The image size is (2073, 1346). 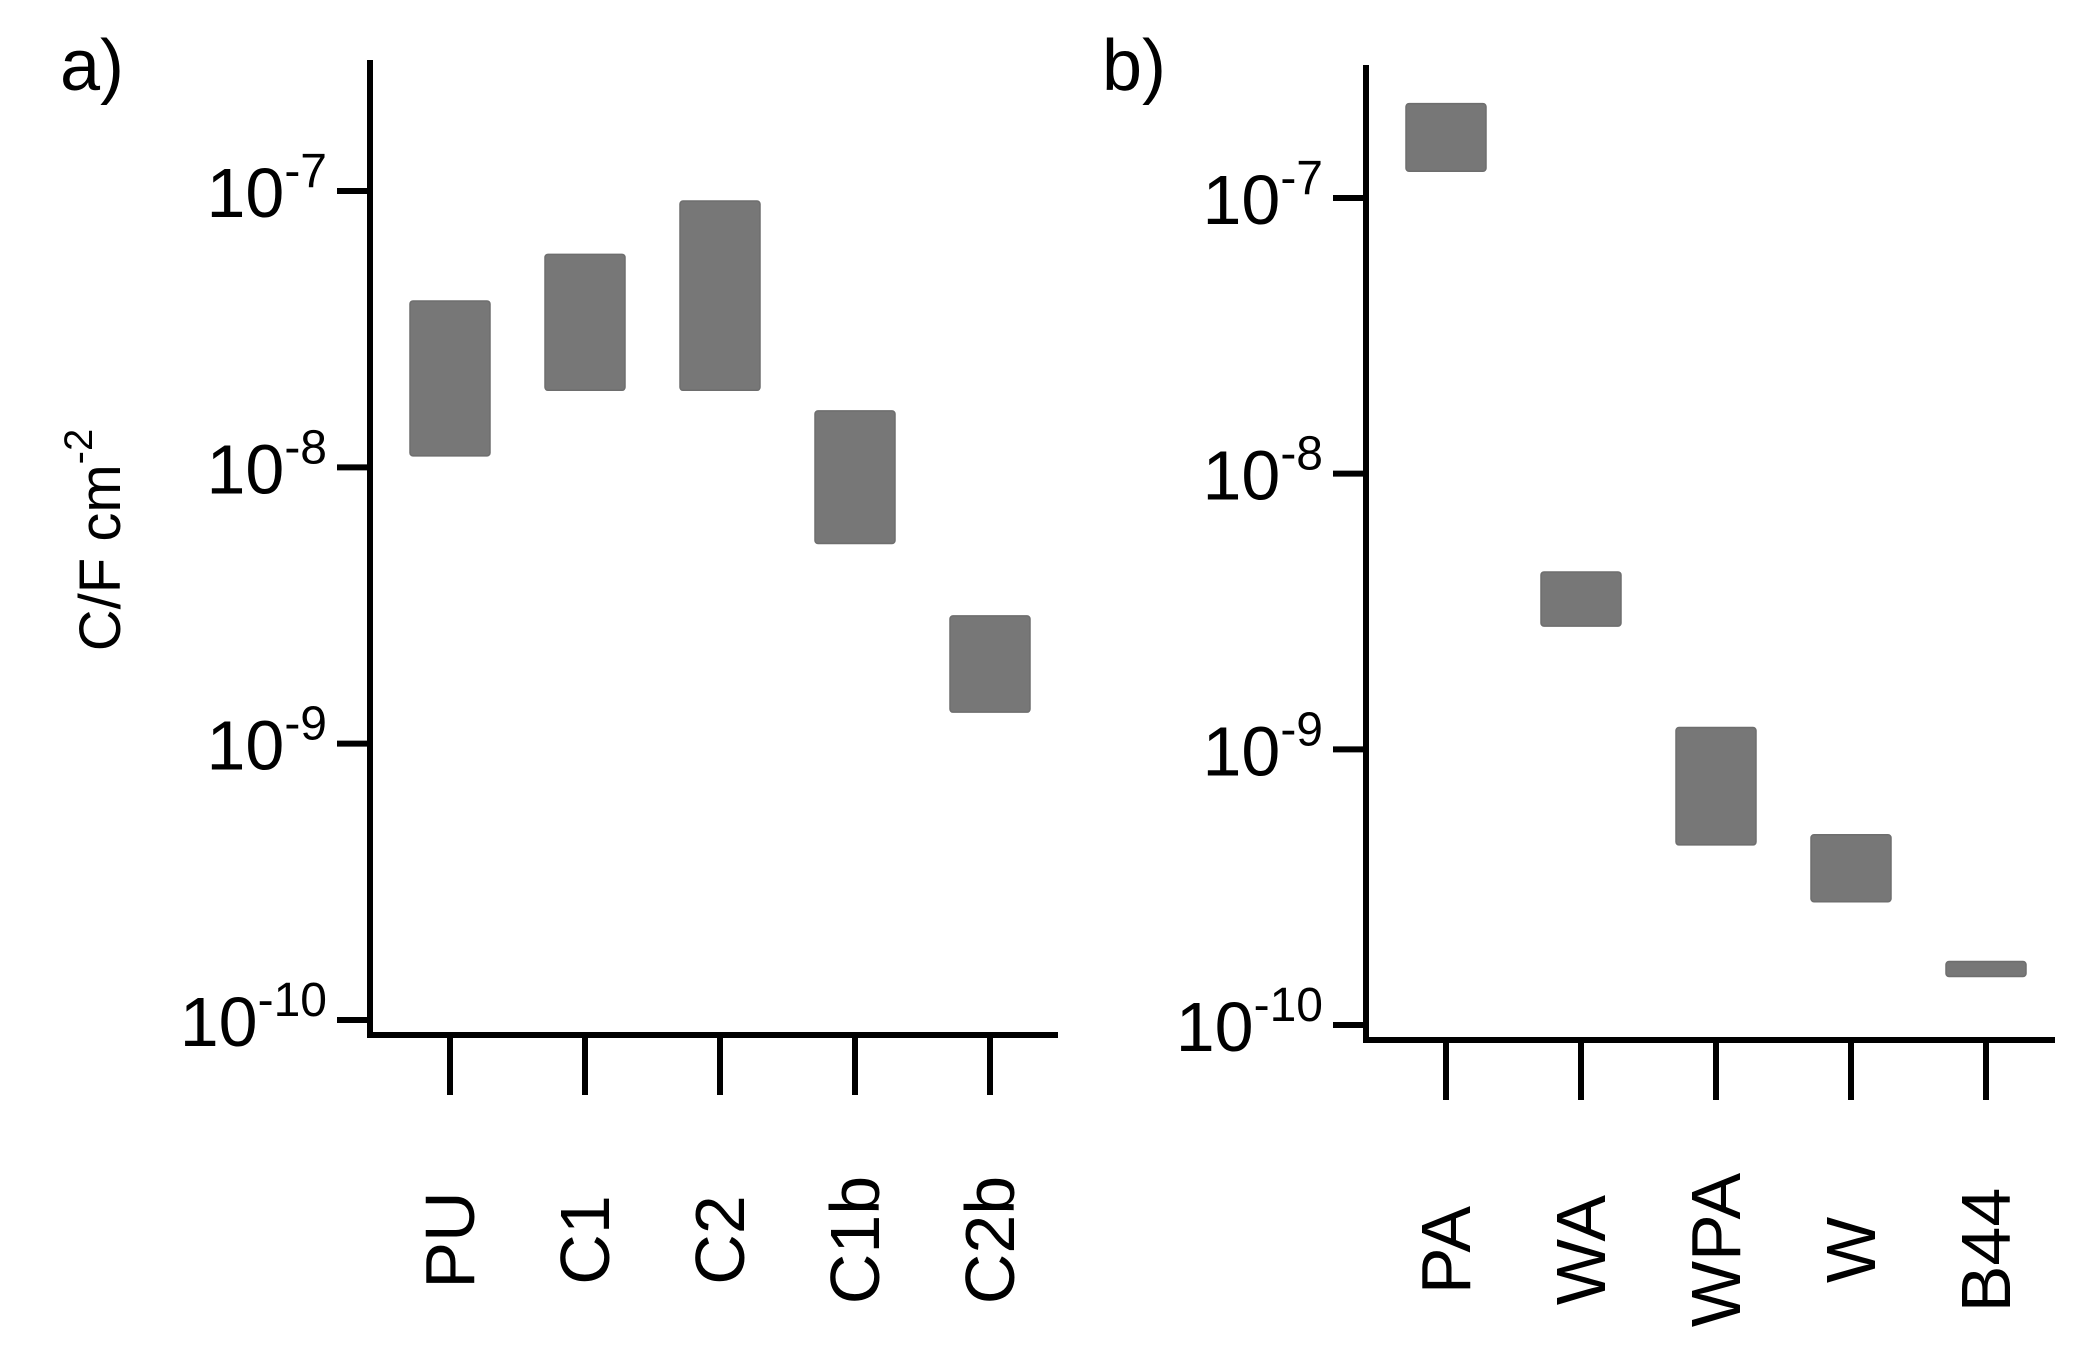 What do you see at coordinates (990, 1240) in the screenshot?
I see `category-label: C2b` at bounding box center [990, 1240].